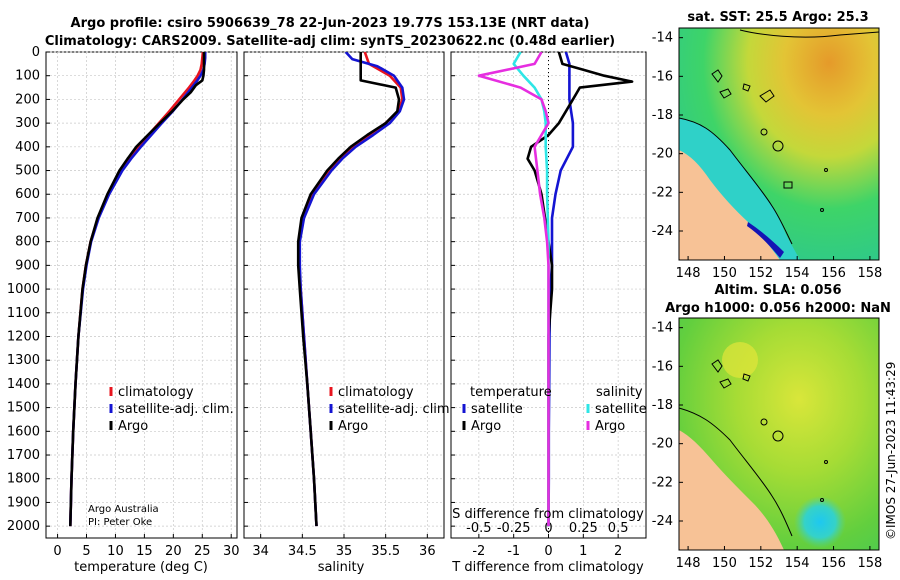  What do you see at coordinates (778, 308) in the screenshot?
I see `sla-map-title-line2: Argo h1000: 0.056 h2000: NaN` at bounding box center [778, 308].